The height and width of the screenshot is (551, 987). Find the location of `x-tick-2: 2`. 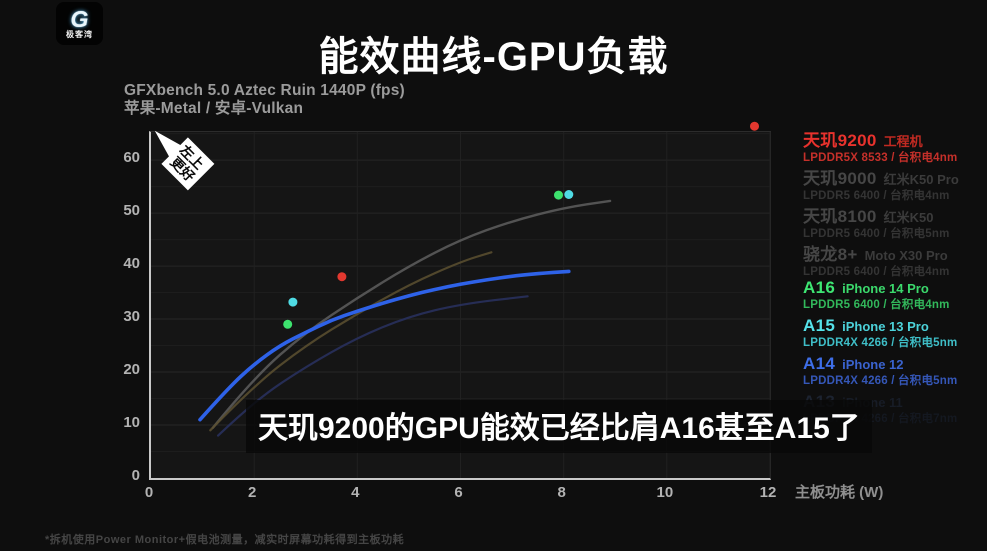

x-tick-2: 2 is located at coordinates (252, 492).